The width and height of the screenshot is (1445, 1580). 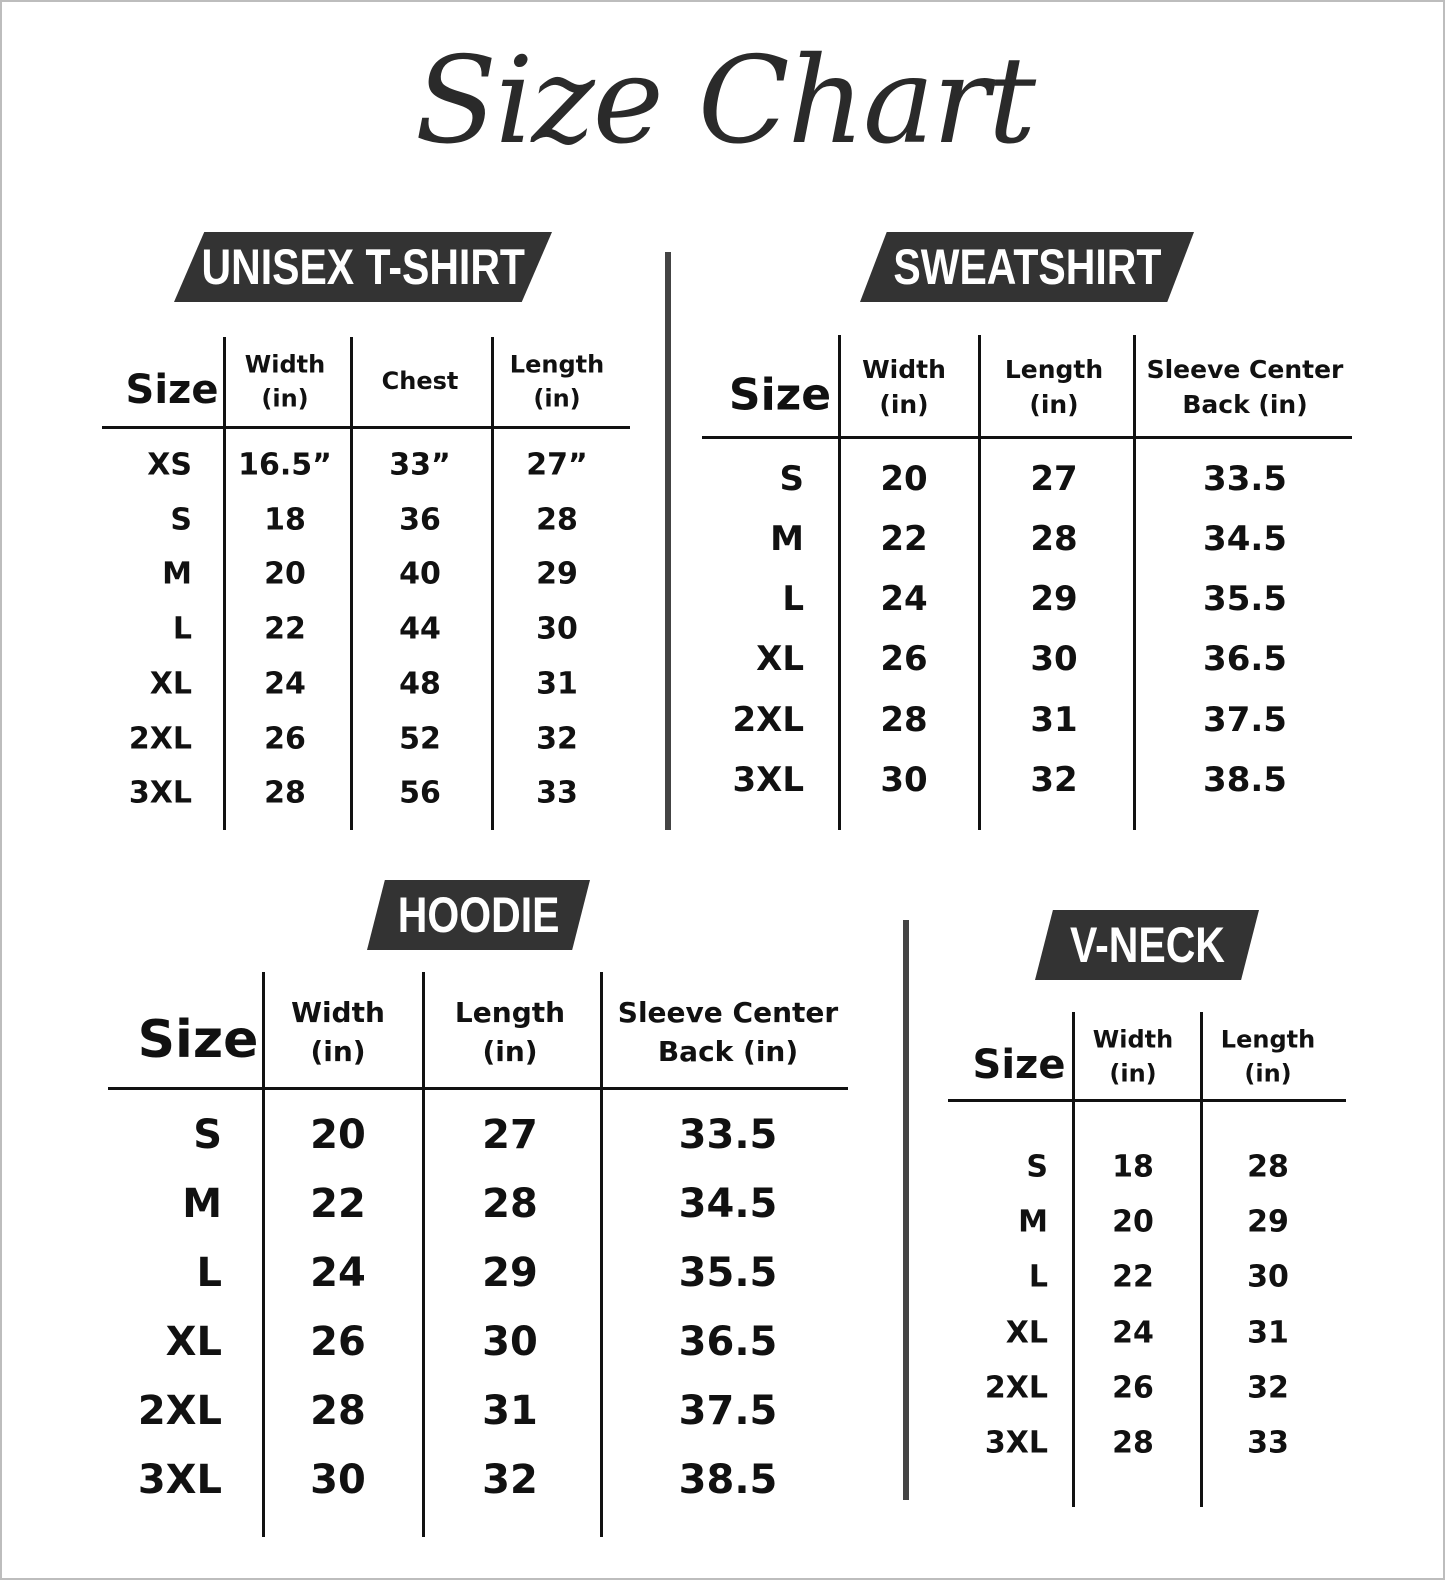 I want to click on sweatshirt-banner: SWEATSHIRT, so click(x=1027, y=267).